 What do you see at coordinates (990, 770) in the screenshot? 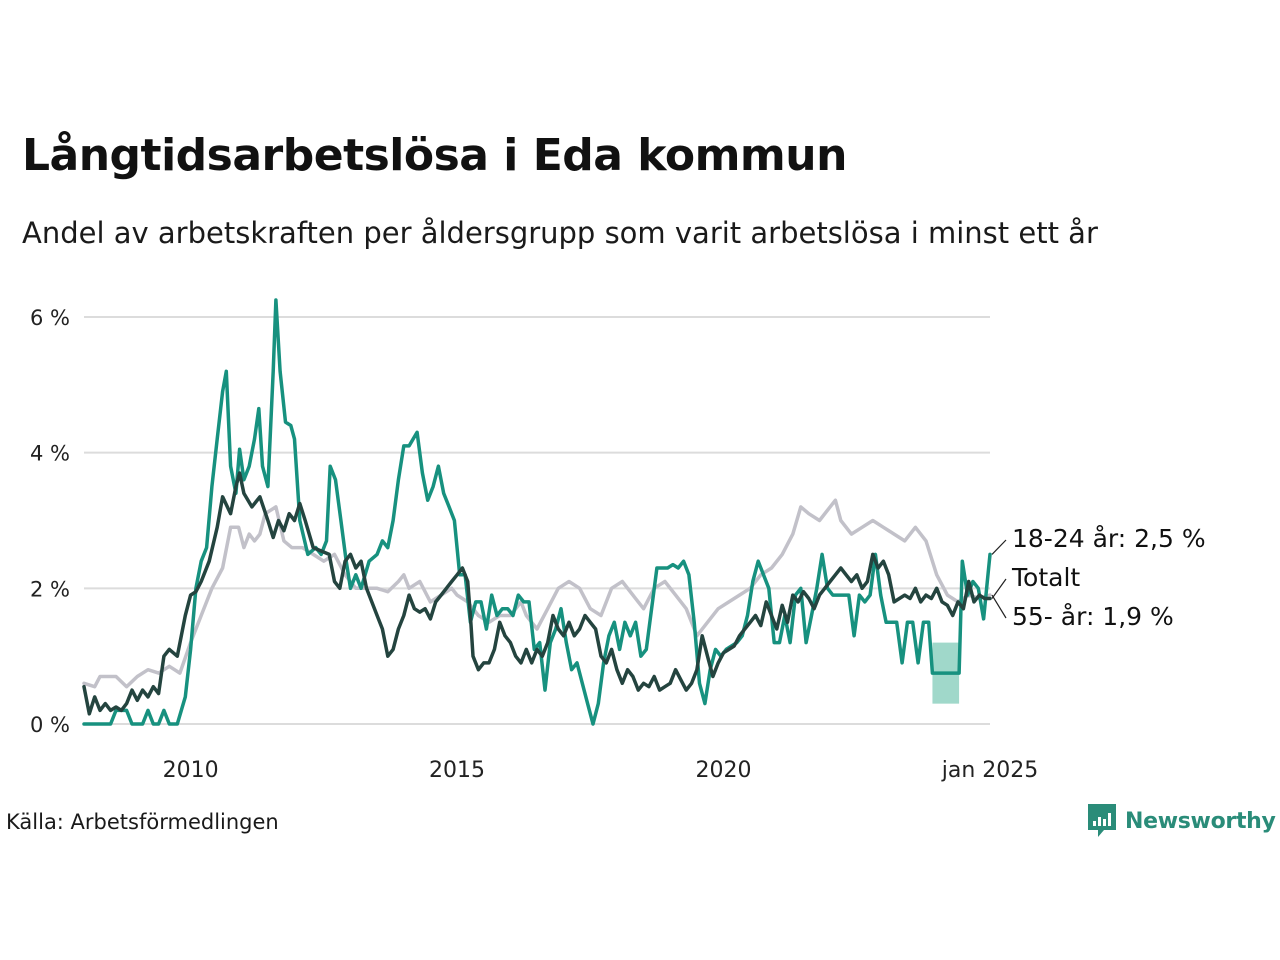
I see `x-tick-label: jan 2025` at bounding box center [990, 770].